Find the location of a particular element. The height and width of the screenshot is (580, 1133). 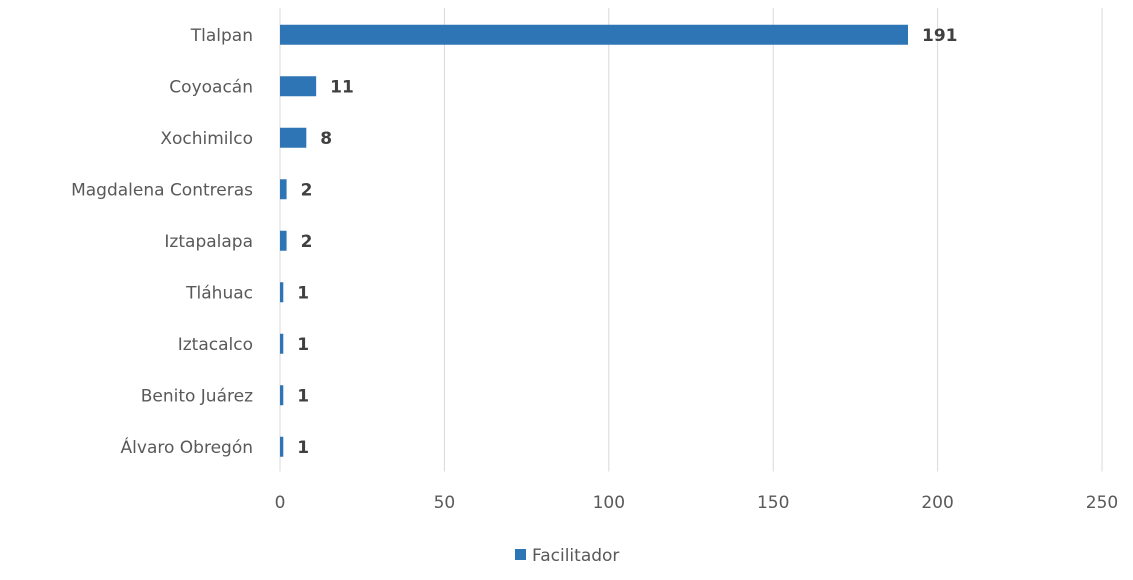

legend: Facilitador is located at coordinates (567, 556).